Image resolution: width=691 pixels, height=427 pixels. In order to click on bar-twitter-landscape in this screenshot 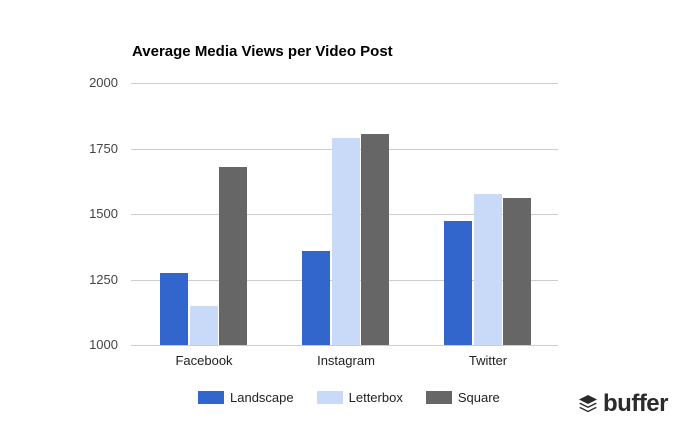, I will do `click(458, 283)`.